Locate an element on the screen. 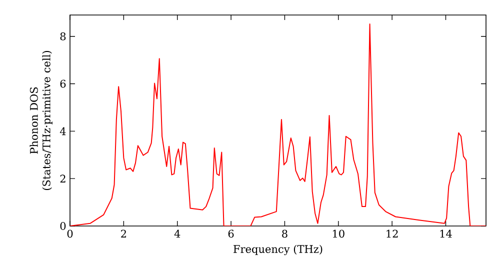  y-tick-label: 2 is located at coordinates (63, 178).